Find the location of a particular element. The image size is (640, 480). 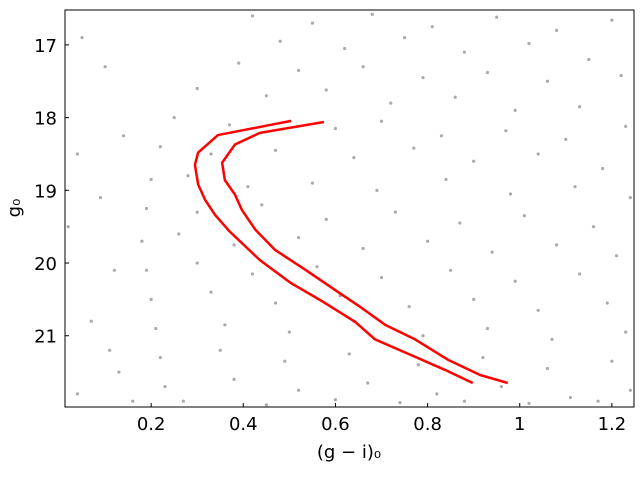

y-tick-label: 19 is located at coordinates (45, 191).